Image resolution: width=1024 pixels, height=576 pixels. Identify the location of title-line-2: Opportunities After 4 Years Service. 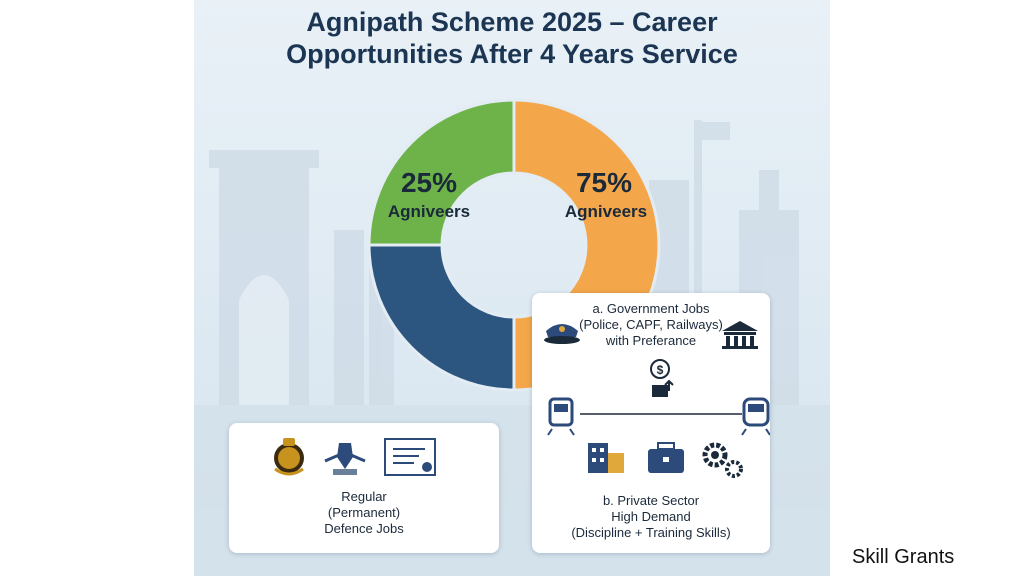
(512, 54).